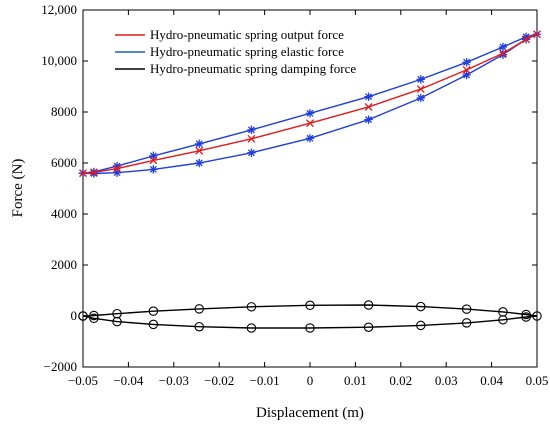 This screenshot has width=550, height=427. Describe the element at coordinates (537, 380) in the screenshot. I see `x-tick-label: 0.05` at that location.